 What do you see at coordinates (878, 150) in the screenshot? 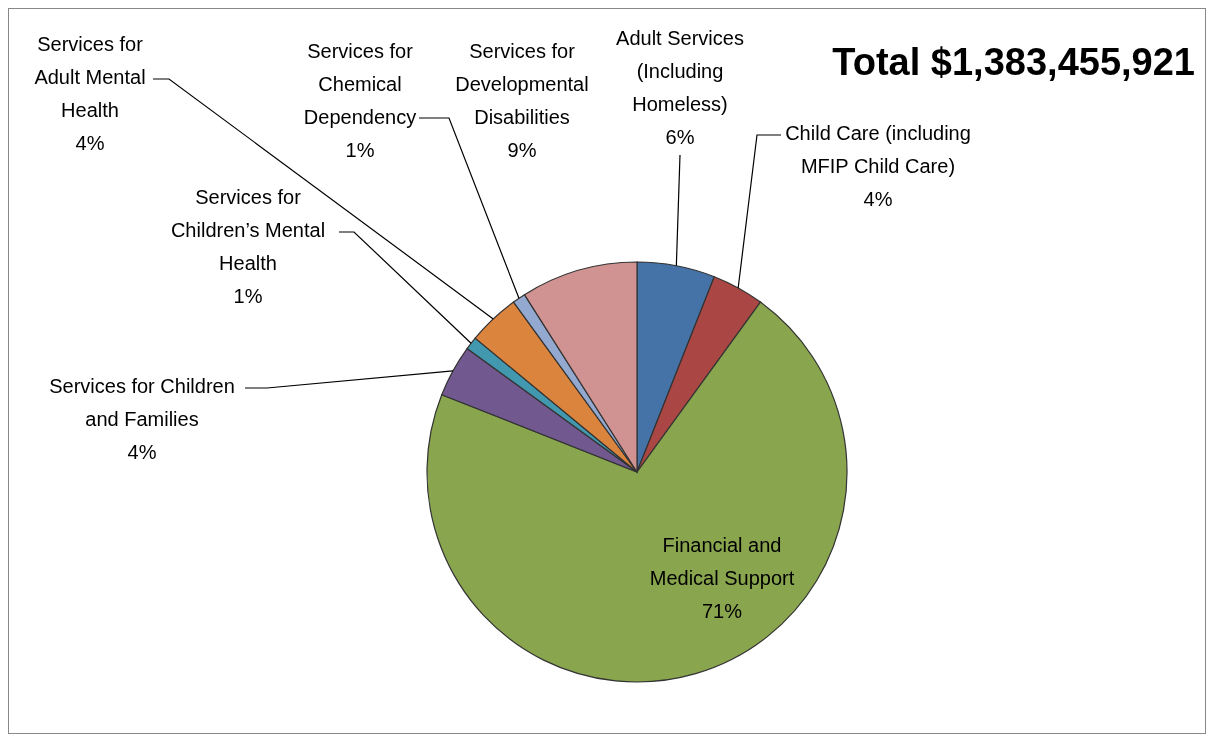
I see `slice-label: Child Care (including MFIP Child Care)` at bounding box center [878, 150].